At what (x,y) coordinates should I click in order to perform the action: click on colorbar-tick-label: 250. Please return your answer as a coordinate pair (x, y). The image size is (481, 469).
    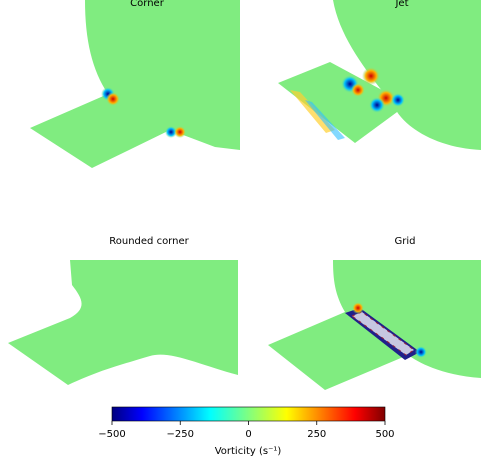
    Looking at the image, I should click on (316, 434).